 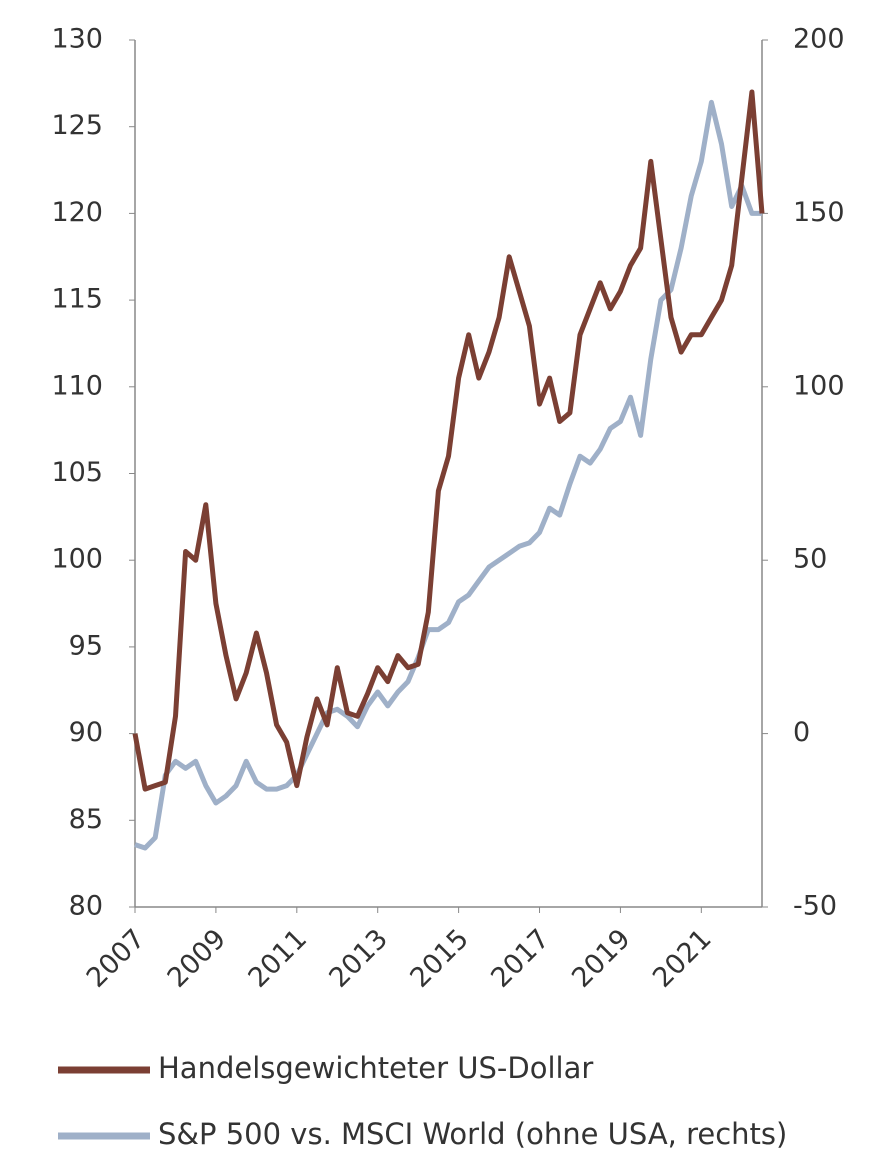 What do you see at coordinates (77, 299) in the screenshot?
I see `y-tick-label: 115` at bounding box center [77, 299].